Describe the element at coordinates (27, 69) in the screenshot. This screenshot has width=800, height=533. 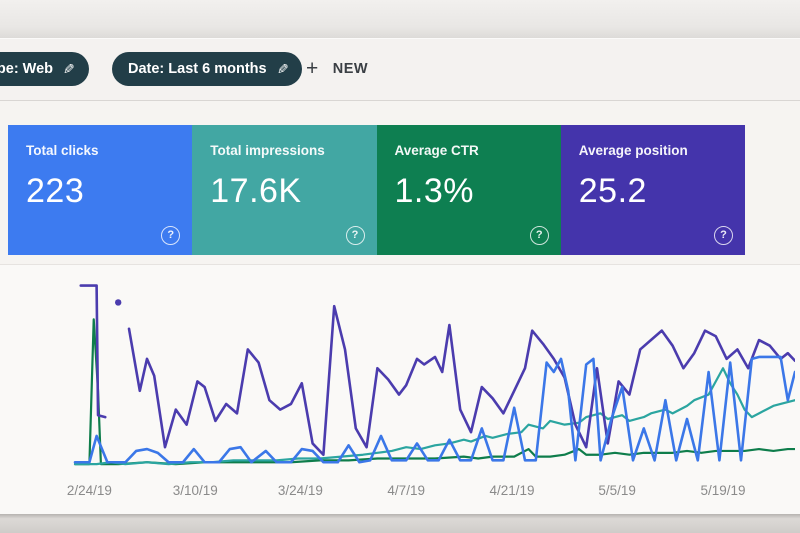
I see `search-type-chip-label: type: Web` at that location.